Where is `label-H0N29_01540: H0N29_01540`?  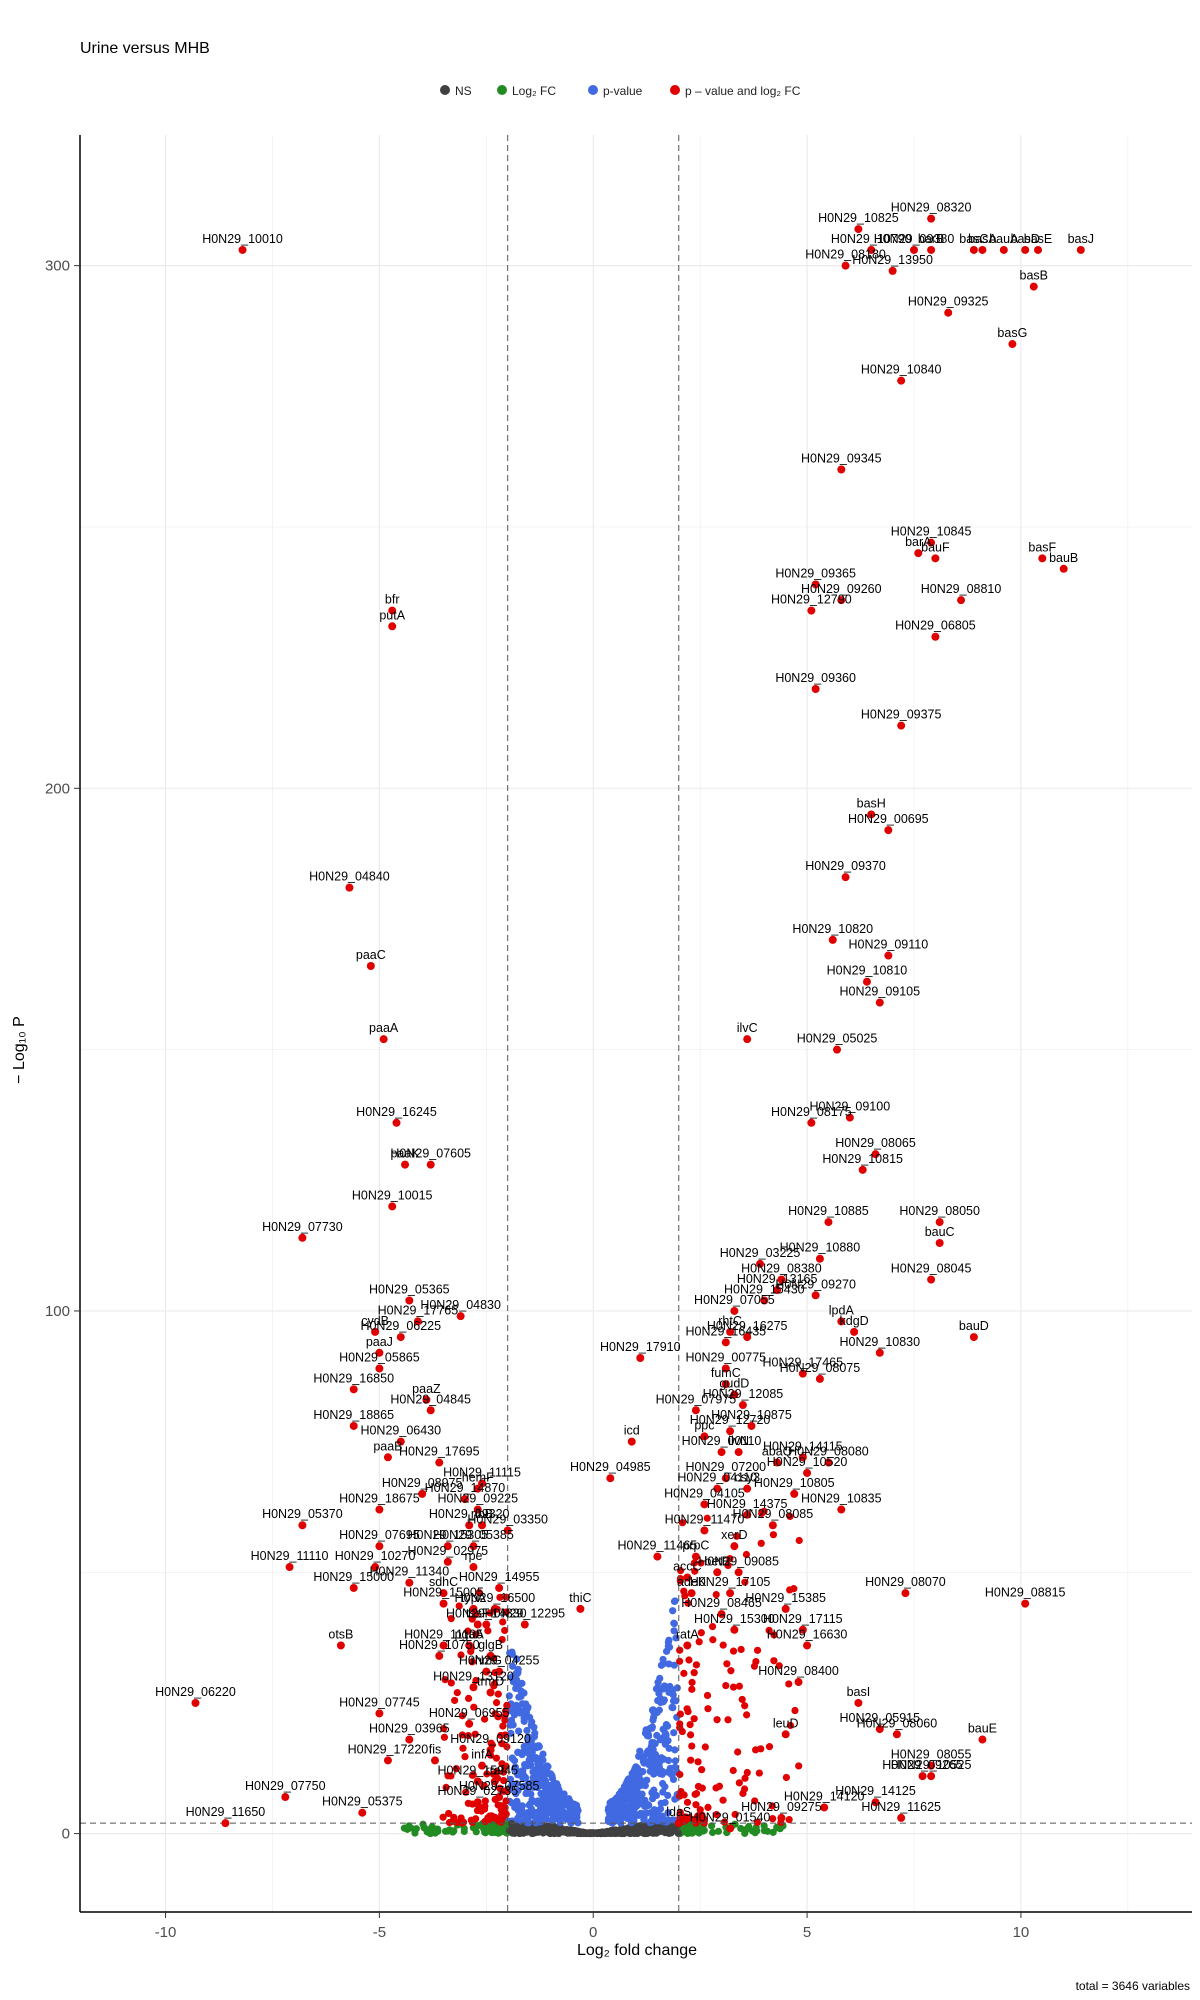 label-H0N29_01540: H0N29_01540 is located at coordinates (730, 1817).